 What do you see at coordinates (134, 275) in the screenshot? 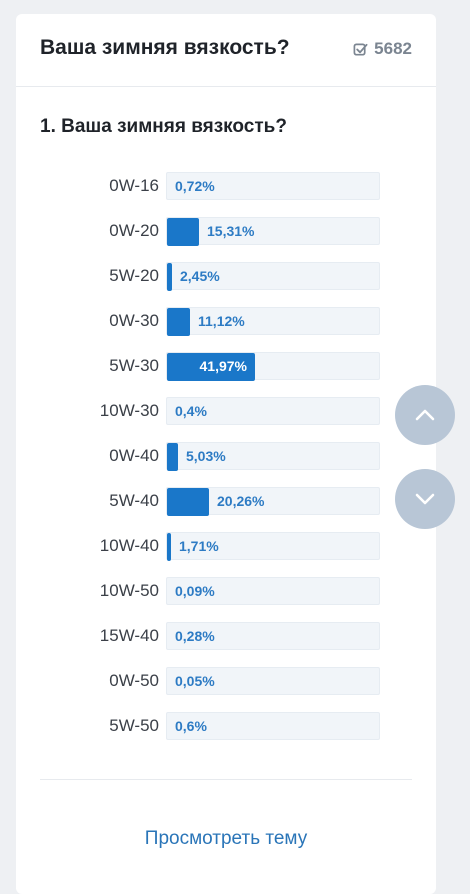
I see `poll-option-label: 5W-20` at bounding box center [134, 275].